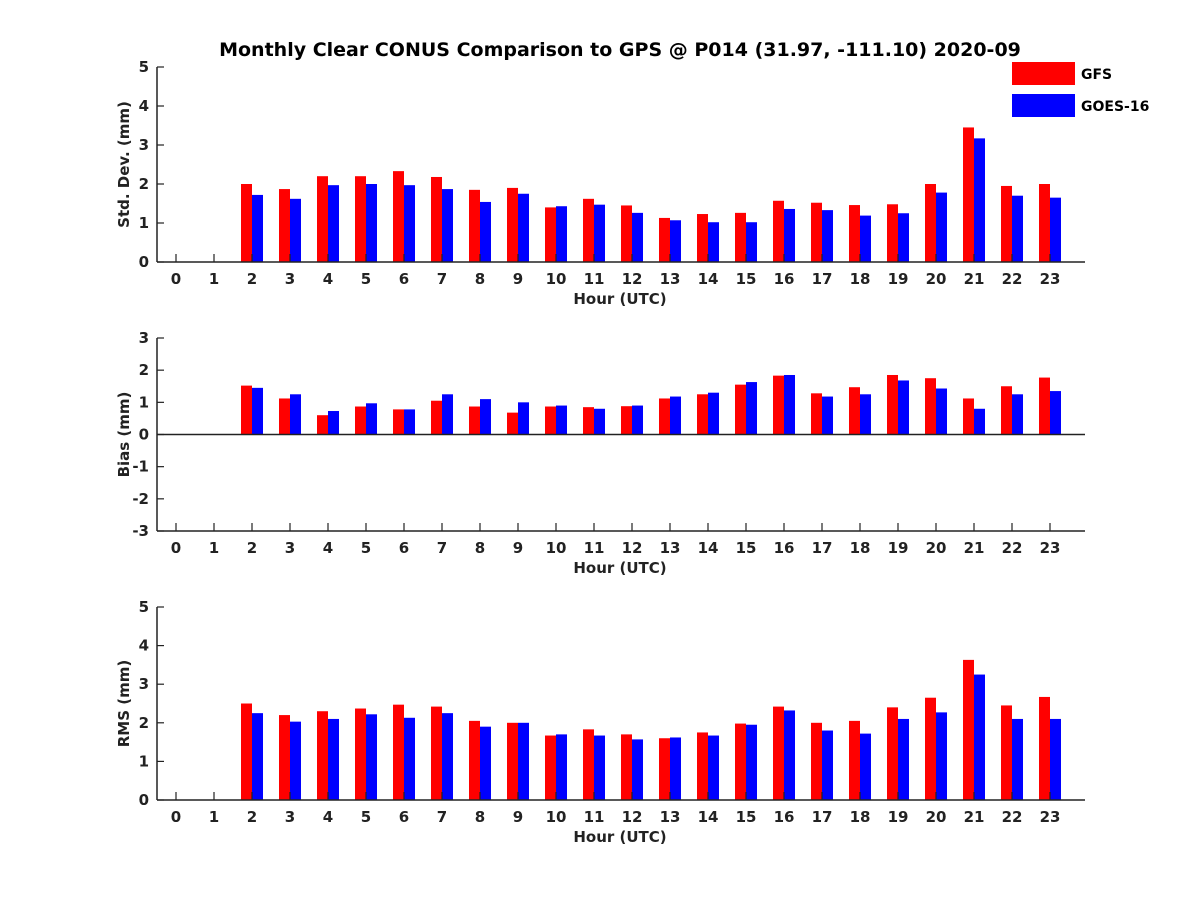 The width and height of the screenshot is (1200, 900). Describe the element at coordinates (290, 548) in the screenshot. I see `x-tick-label: 3` at that location.